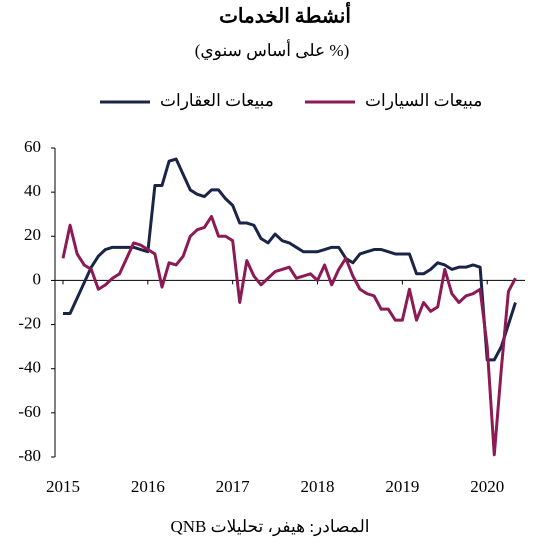 Image resolution: width=545 pixels, height=551 pixels. I want to click on x-tick-label: 2016, so click(148, 486).